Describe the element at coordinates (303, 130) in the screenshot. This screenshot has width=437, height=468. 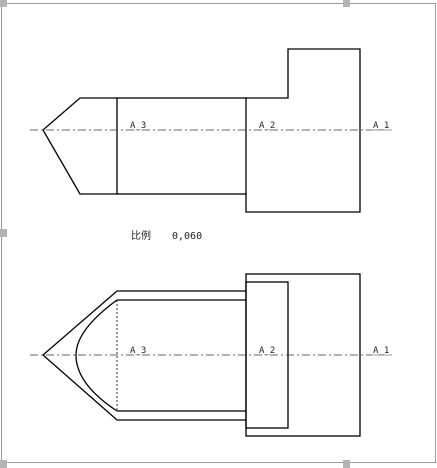
I see `top-head-outline` at that location.